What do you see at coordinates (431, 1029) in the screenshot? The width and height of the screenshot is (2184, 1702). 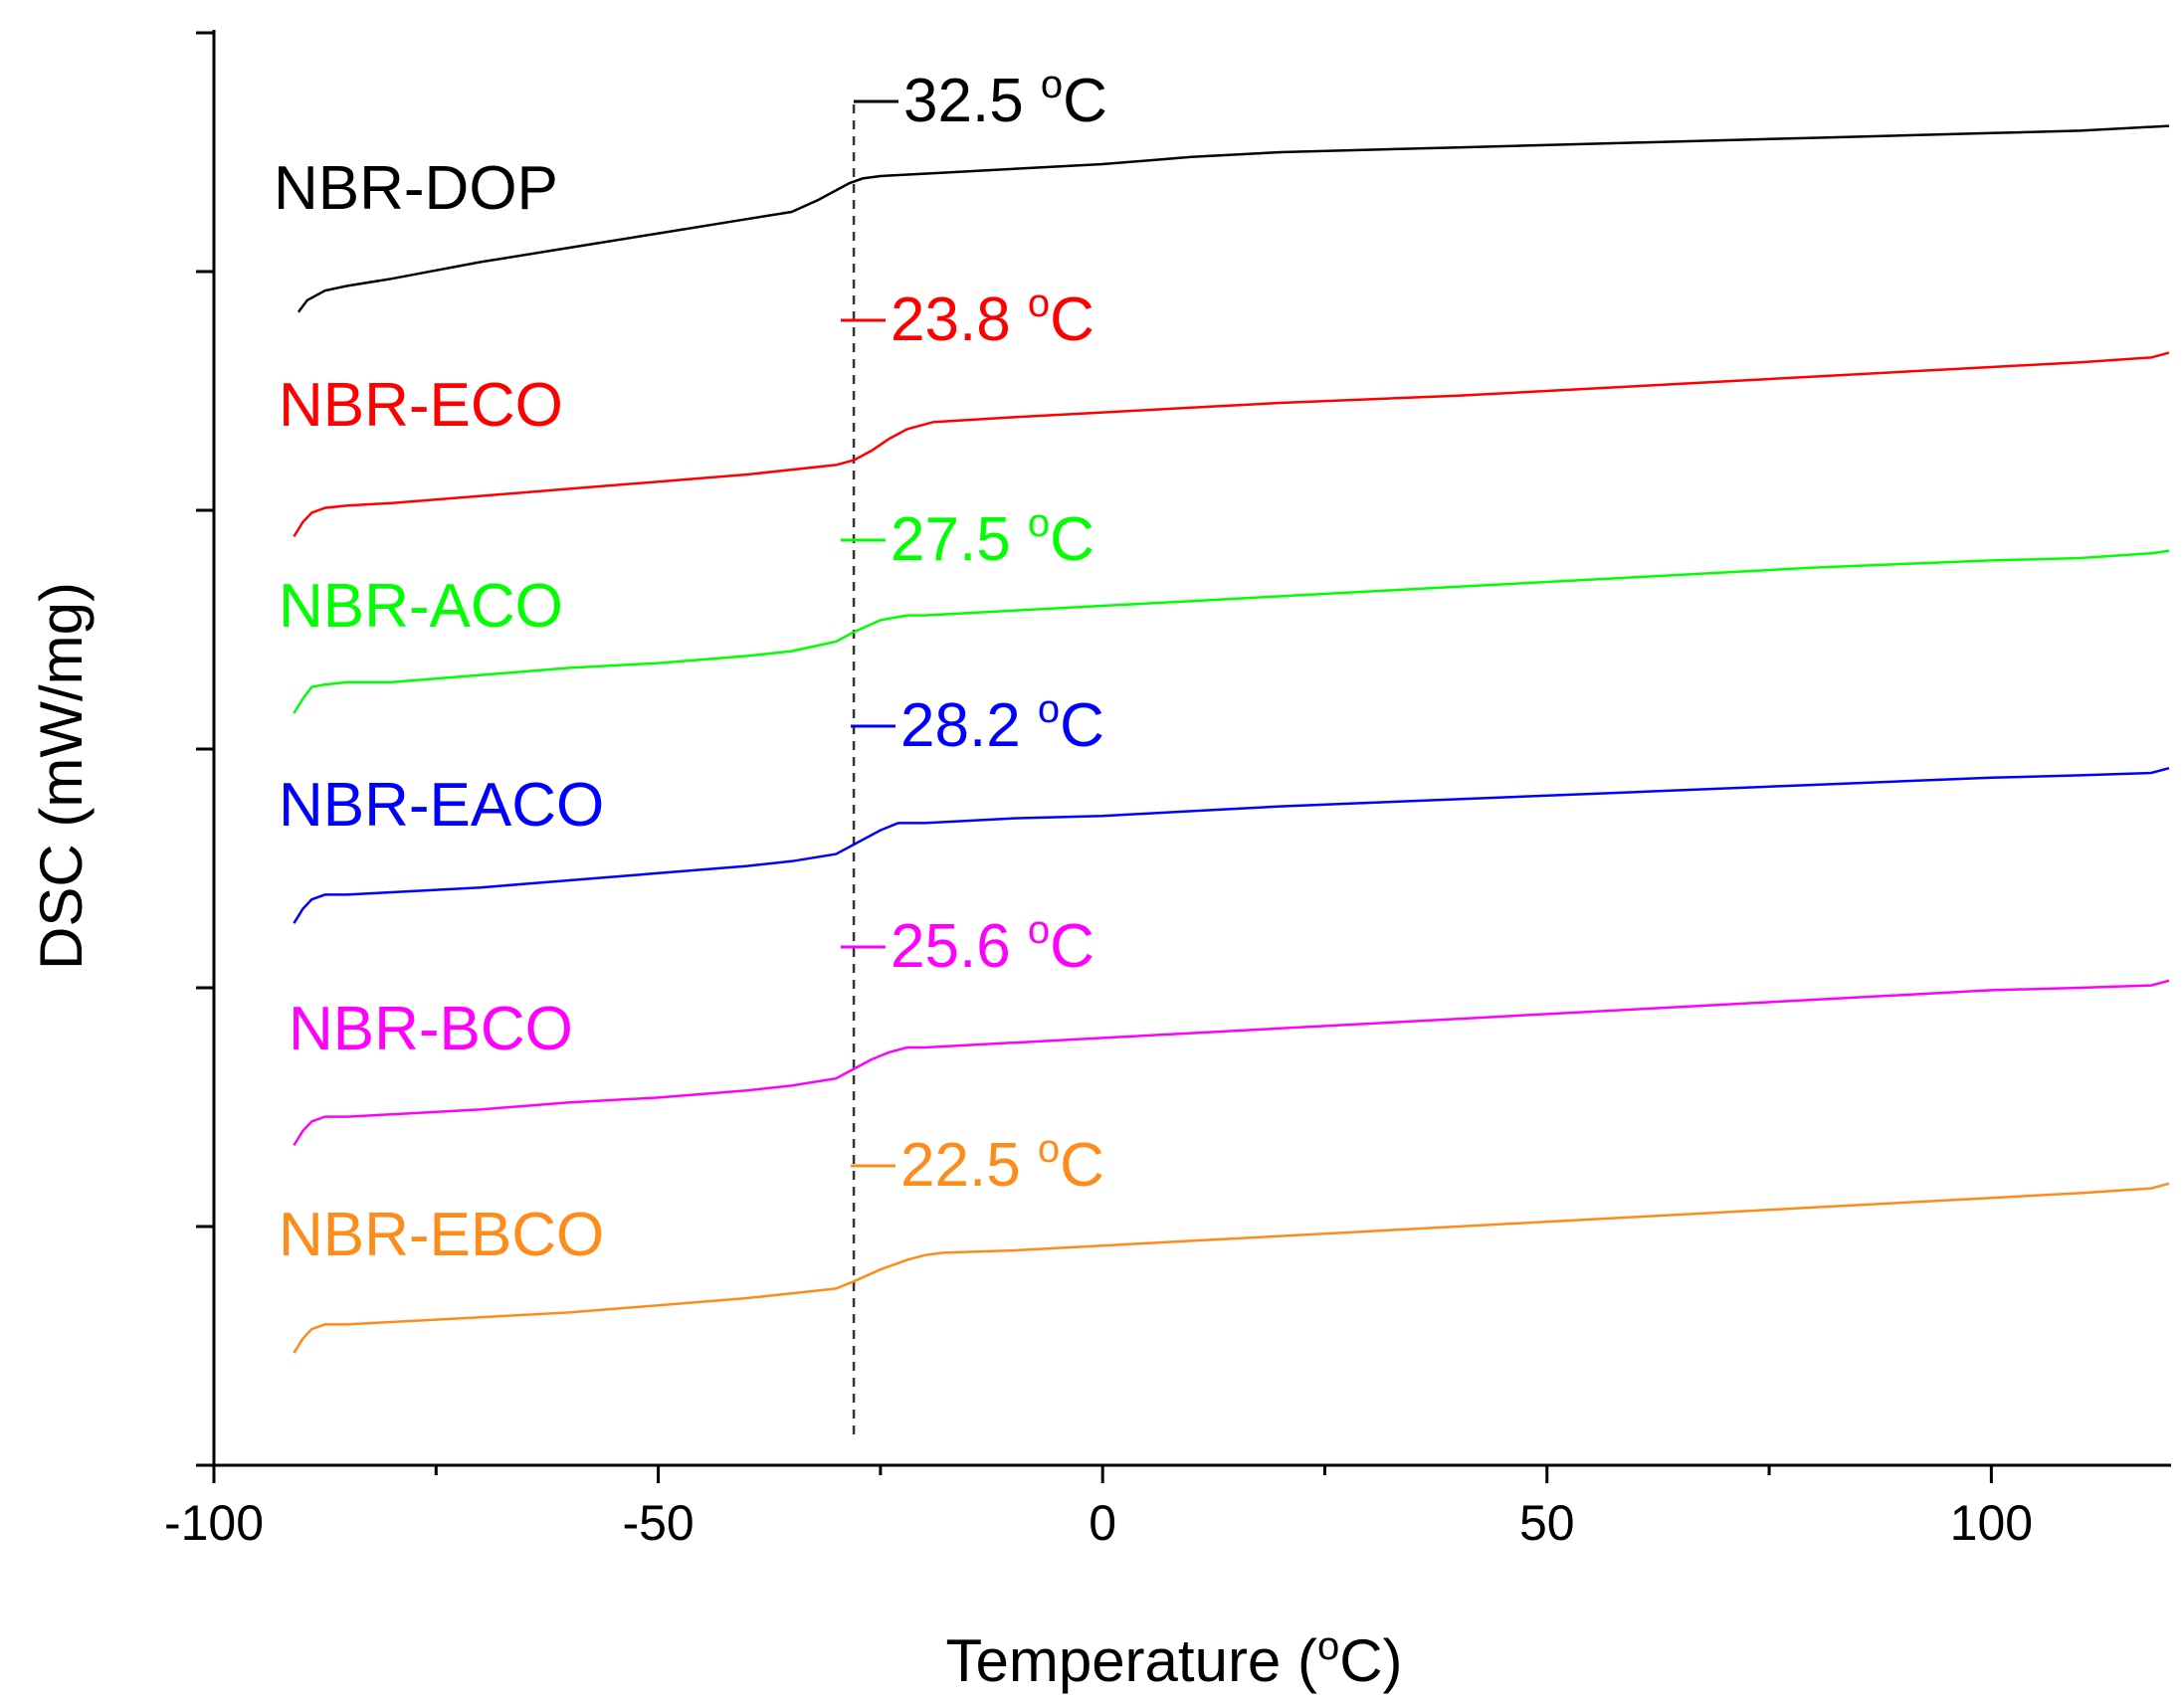 I see `series-label-nbr-bco: NBR-BCO` at bounding box center [431, 1029].